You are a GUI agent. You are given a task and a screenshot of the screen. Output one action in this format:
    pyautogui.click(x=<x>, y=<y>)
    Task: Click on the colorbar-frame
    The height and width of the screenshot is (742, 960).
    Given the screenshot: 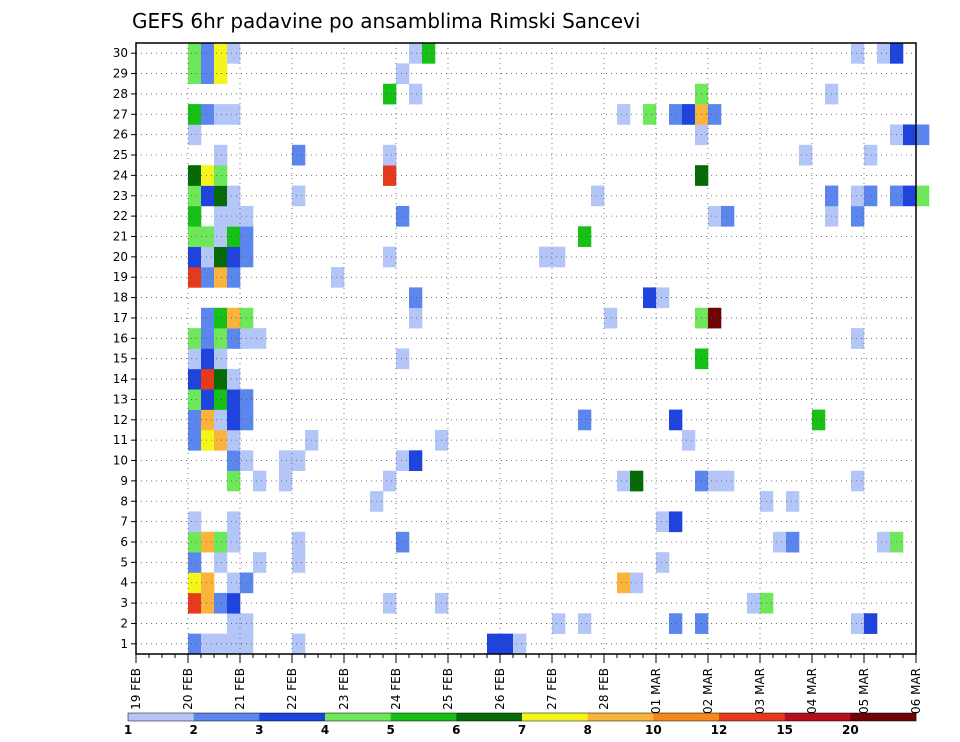 What is the action you would take?
    pyautogui.click(x=522, y=717)
    